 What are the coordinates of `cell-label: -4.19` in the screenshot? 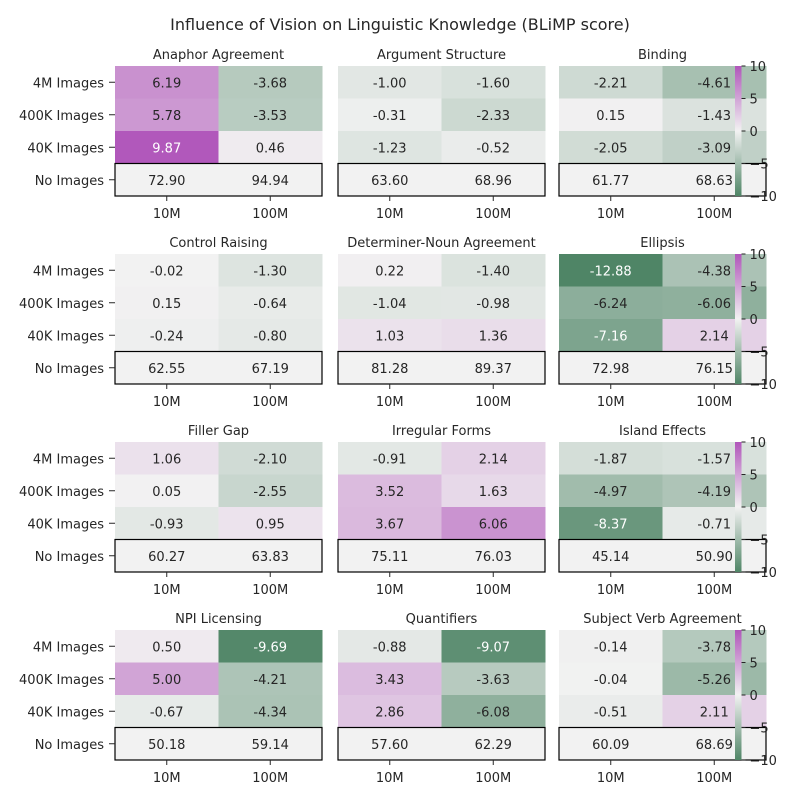 It's located at (714, 492).